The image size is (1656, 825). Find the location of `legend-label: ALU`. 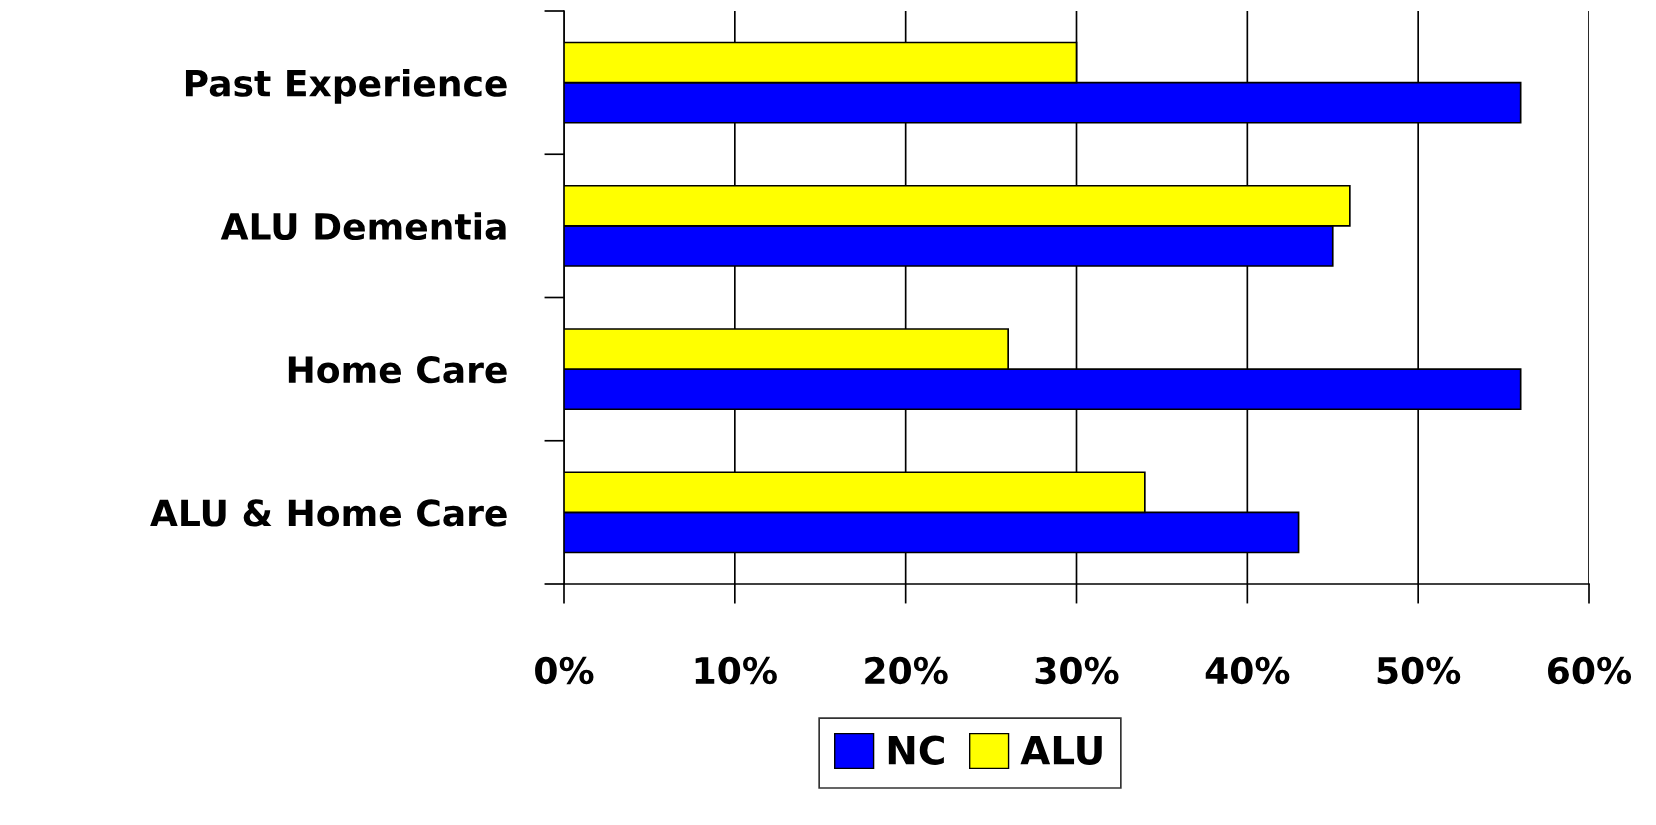

legend-label: ALU is located at coordinates (1061, 750).